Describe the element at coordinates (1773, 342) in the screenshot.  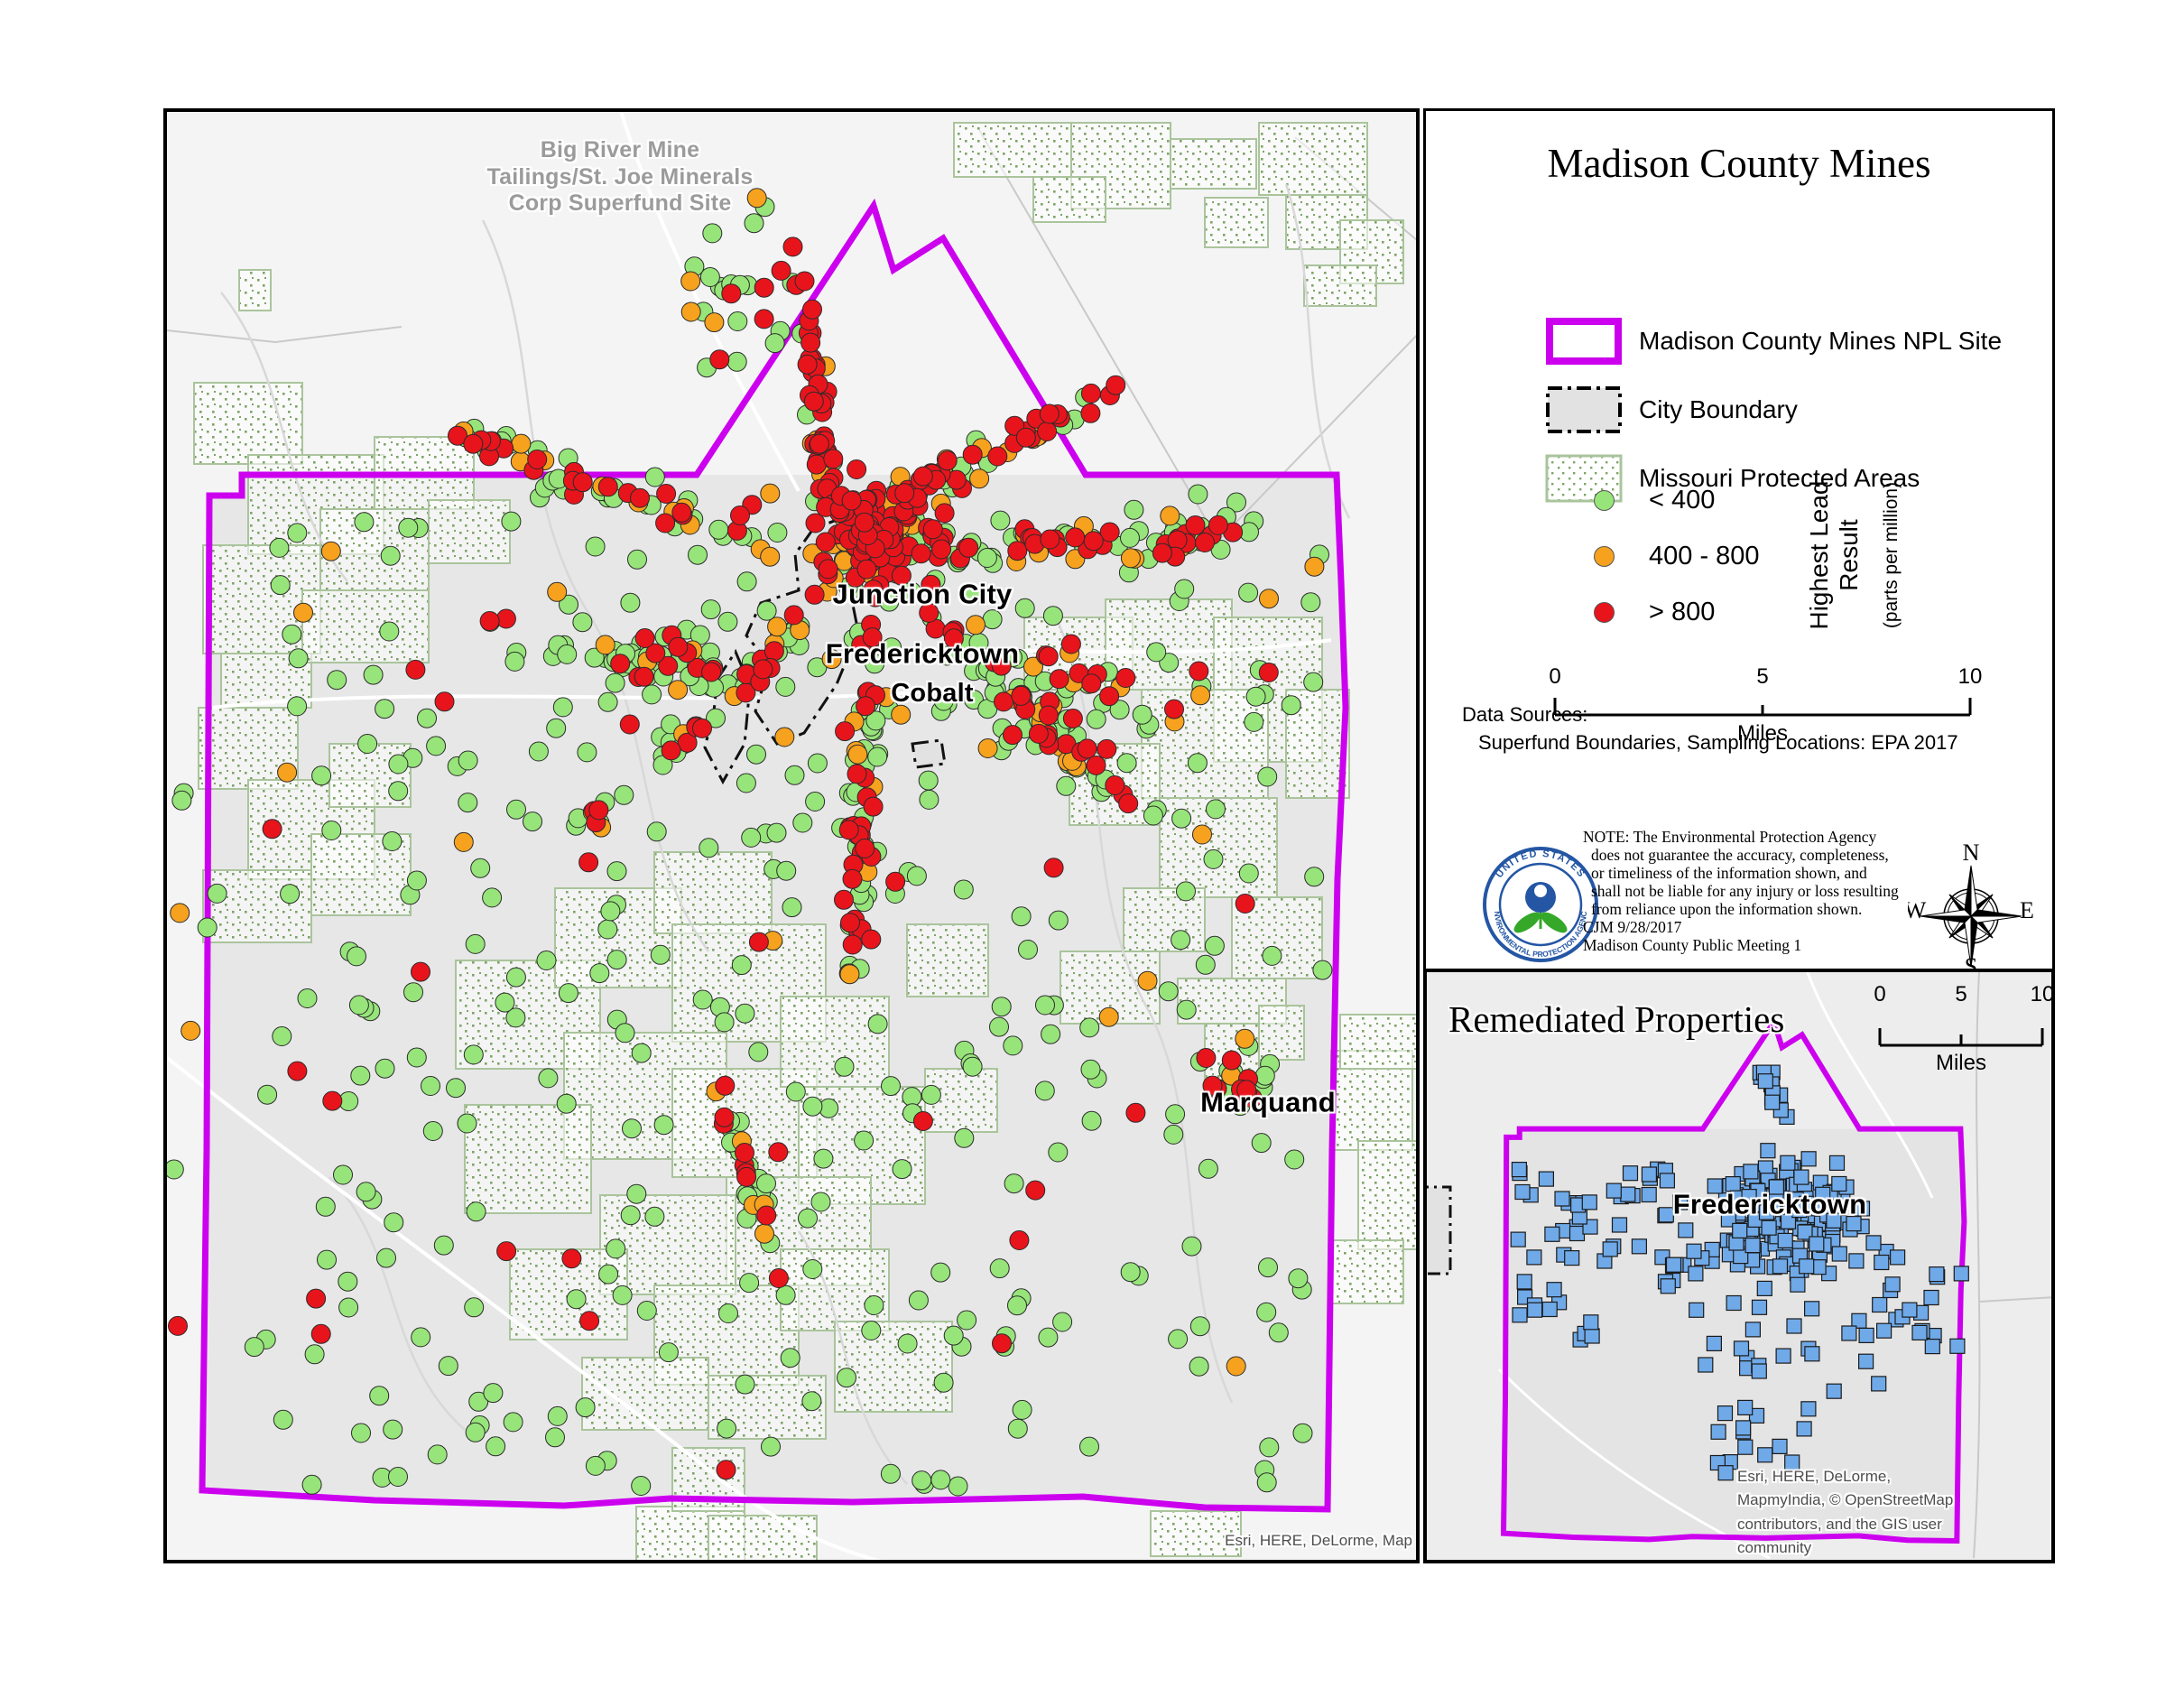
I see `legend-item-npl-site: Madison County Mines NPL Site` at that location.